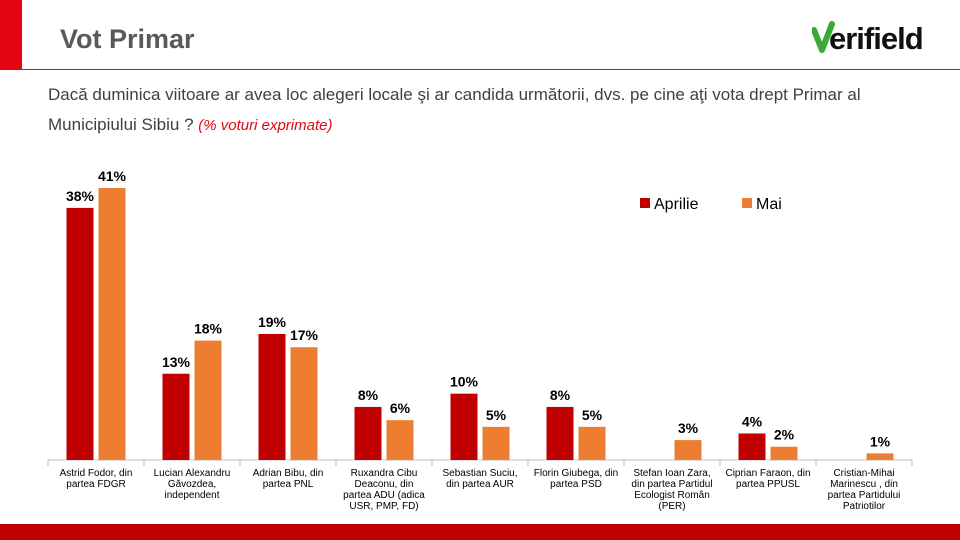 Image resolution: width=960 pixels, height=540 pixels. What do you see at coordinates (496, 415) in the screenshot?
I see `data-label-mai-4: 5%` at bounding box center [496, 415].